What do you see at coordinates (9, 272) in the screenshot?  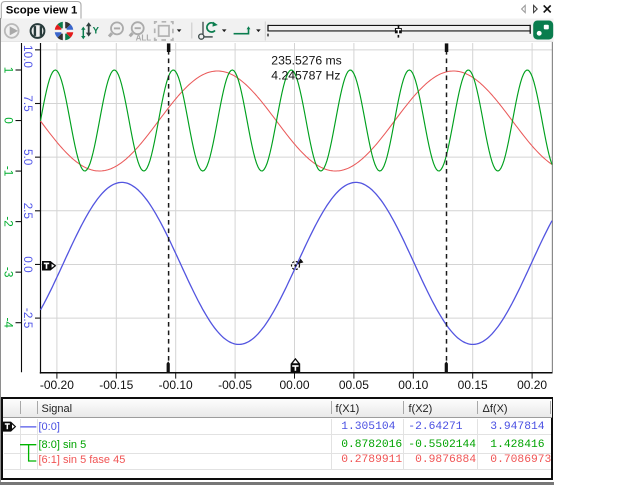 I see `svg-text: -3` at bounding box center [9, 272].